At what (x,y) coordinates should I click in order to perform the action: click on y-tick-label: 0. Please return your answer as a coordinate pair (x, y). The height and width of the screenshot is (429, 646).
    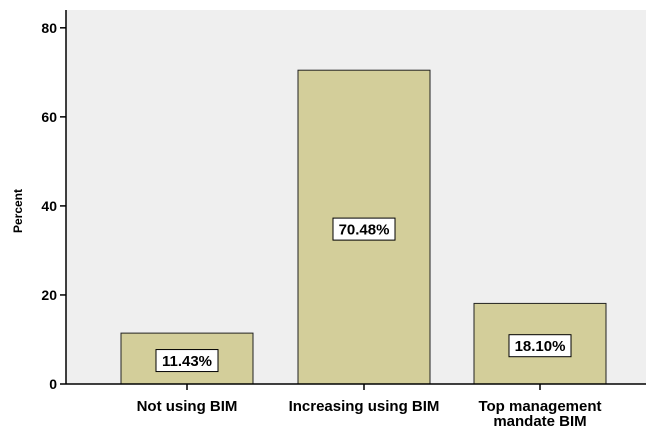
    Looking at the image, I should click on (53, 384).